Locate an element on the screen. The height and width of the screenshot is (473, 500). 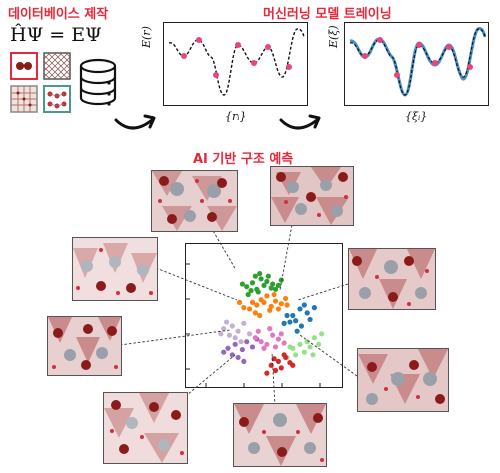
prediction-scatter is located at coordinates (264, 315).